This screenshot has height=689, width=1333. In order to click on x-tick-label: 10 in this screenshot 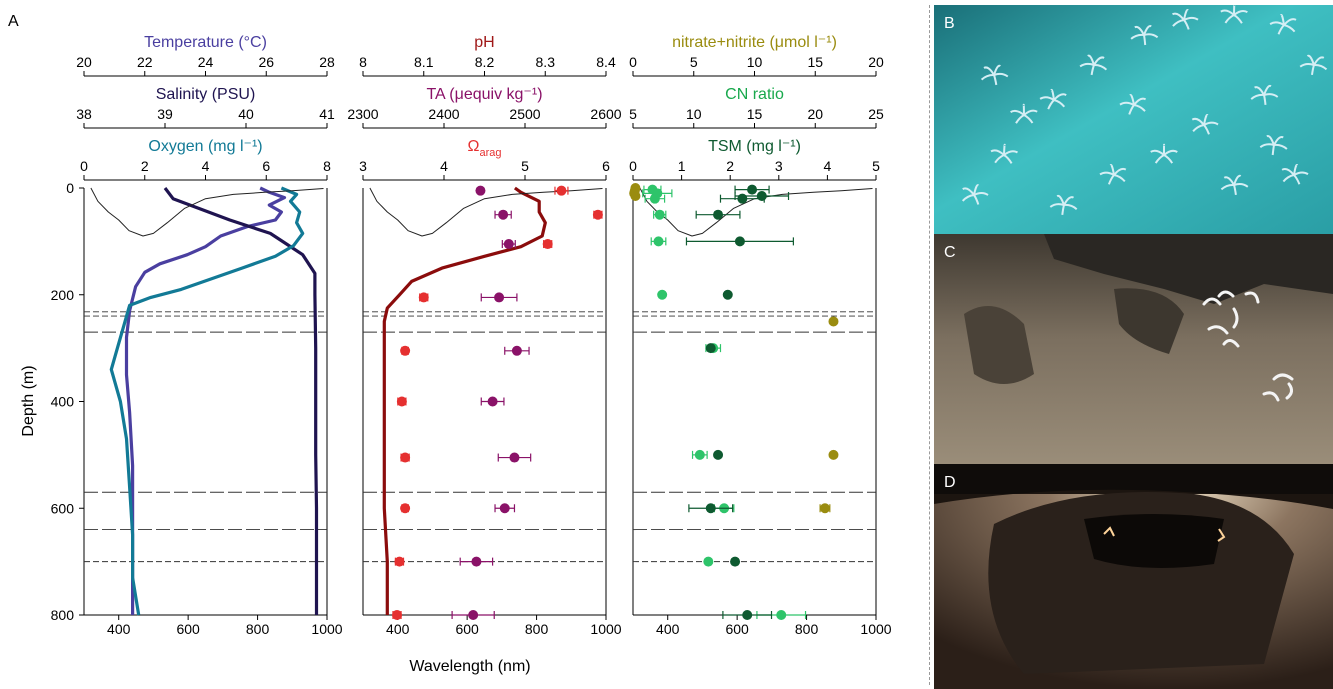, I will do `click(694, 114)`.